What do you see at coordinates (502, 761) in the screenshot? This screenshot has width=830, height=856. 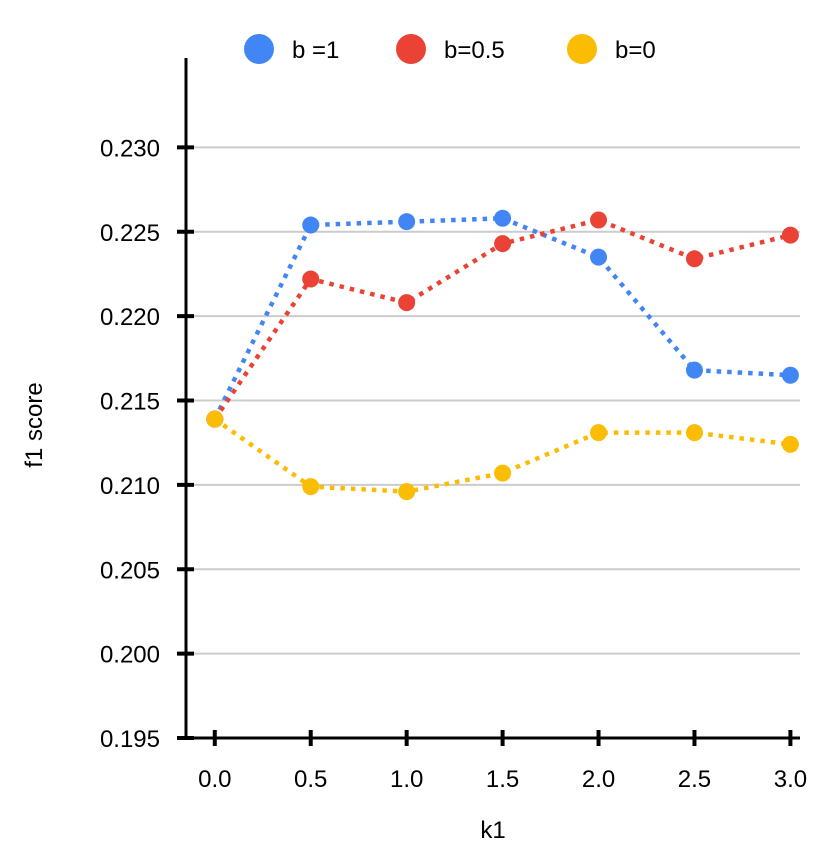 I see `x-ticks: 0.0 0.5 1.0 1.5 2.0 2.5 3.0` at bounding box center [502, 761].